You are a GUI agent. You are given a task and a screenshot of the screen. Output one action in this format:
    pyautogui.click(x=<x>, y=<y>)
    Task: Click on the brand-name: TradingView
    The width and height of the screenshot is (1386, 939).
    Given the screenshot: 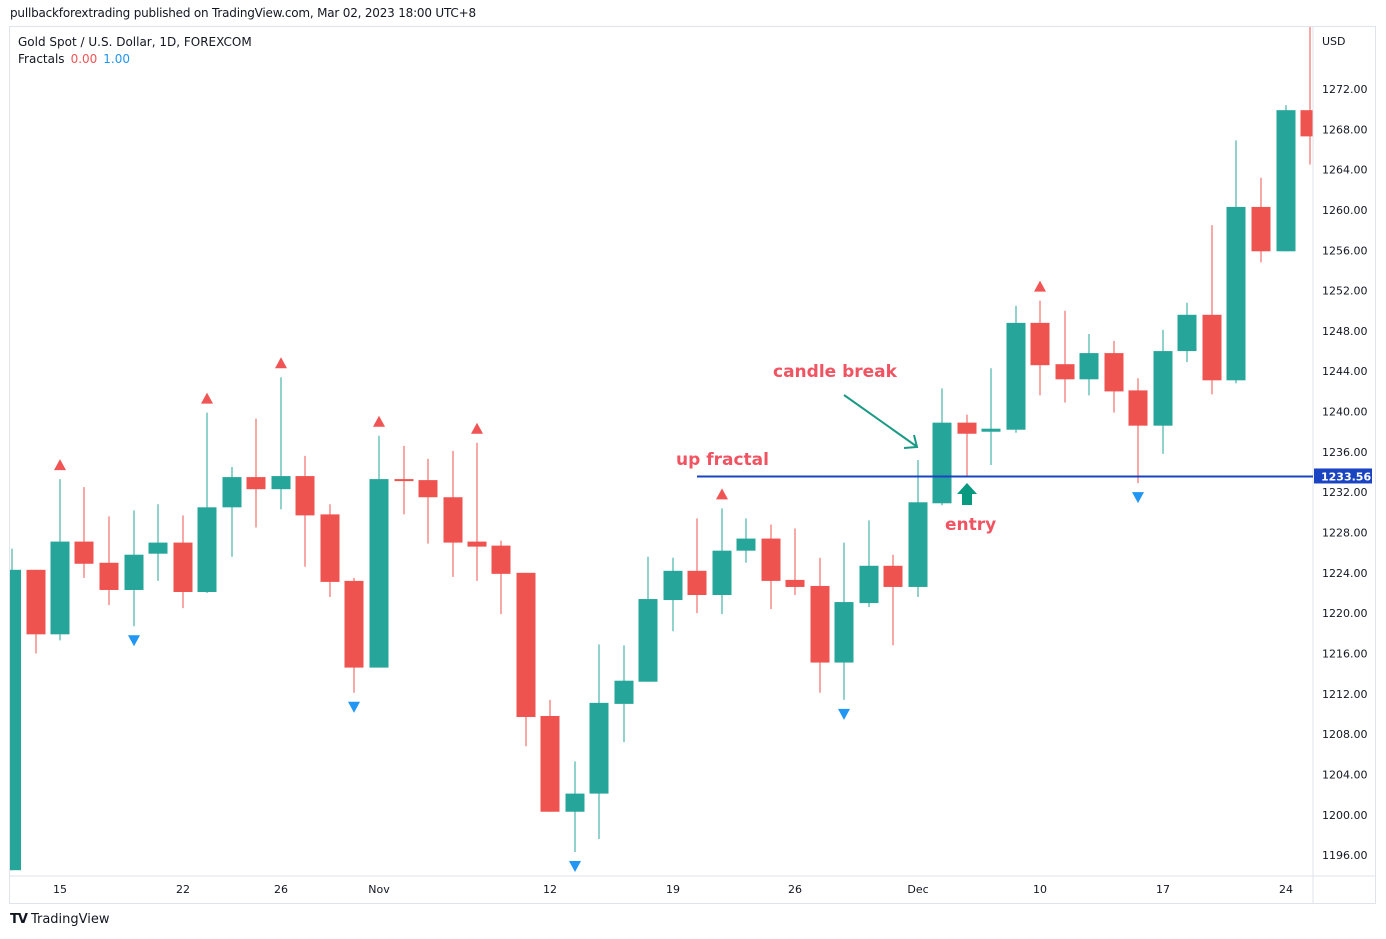 What is the action you would take?
    pyautogui.click(x=70, y=919)
    